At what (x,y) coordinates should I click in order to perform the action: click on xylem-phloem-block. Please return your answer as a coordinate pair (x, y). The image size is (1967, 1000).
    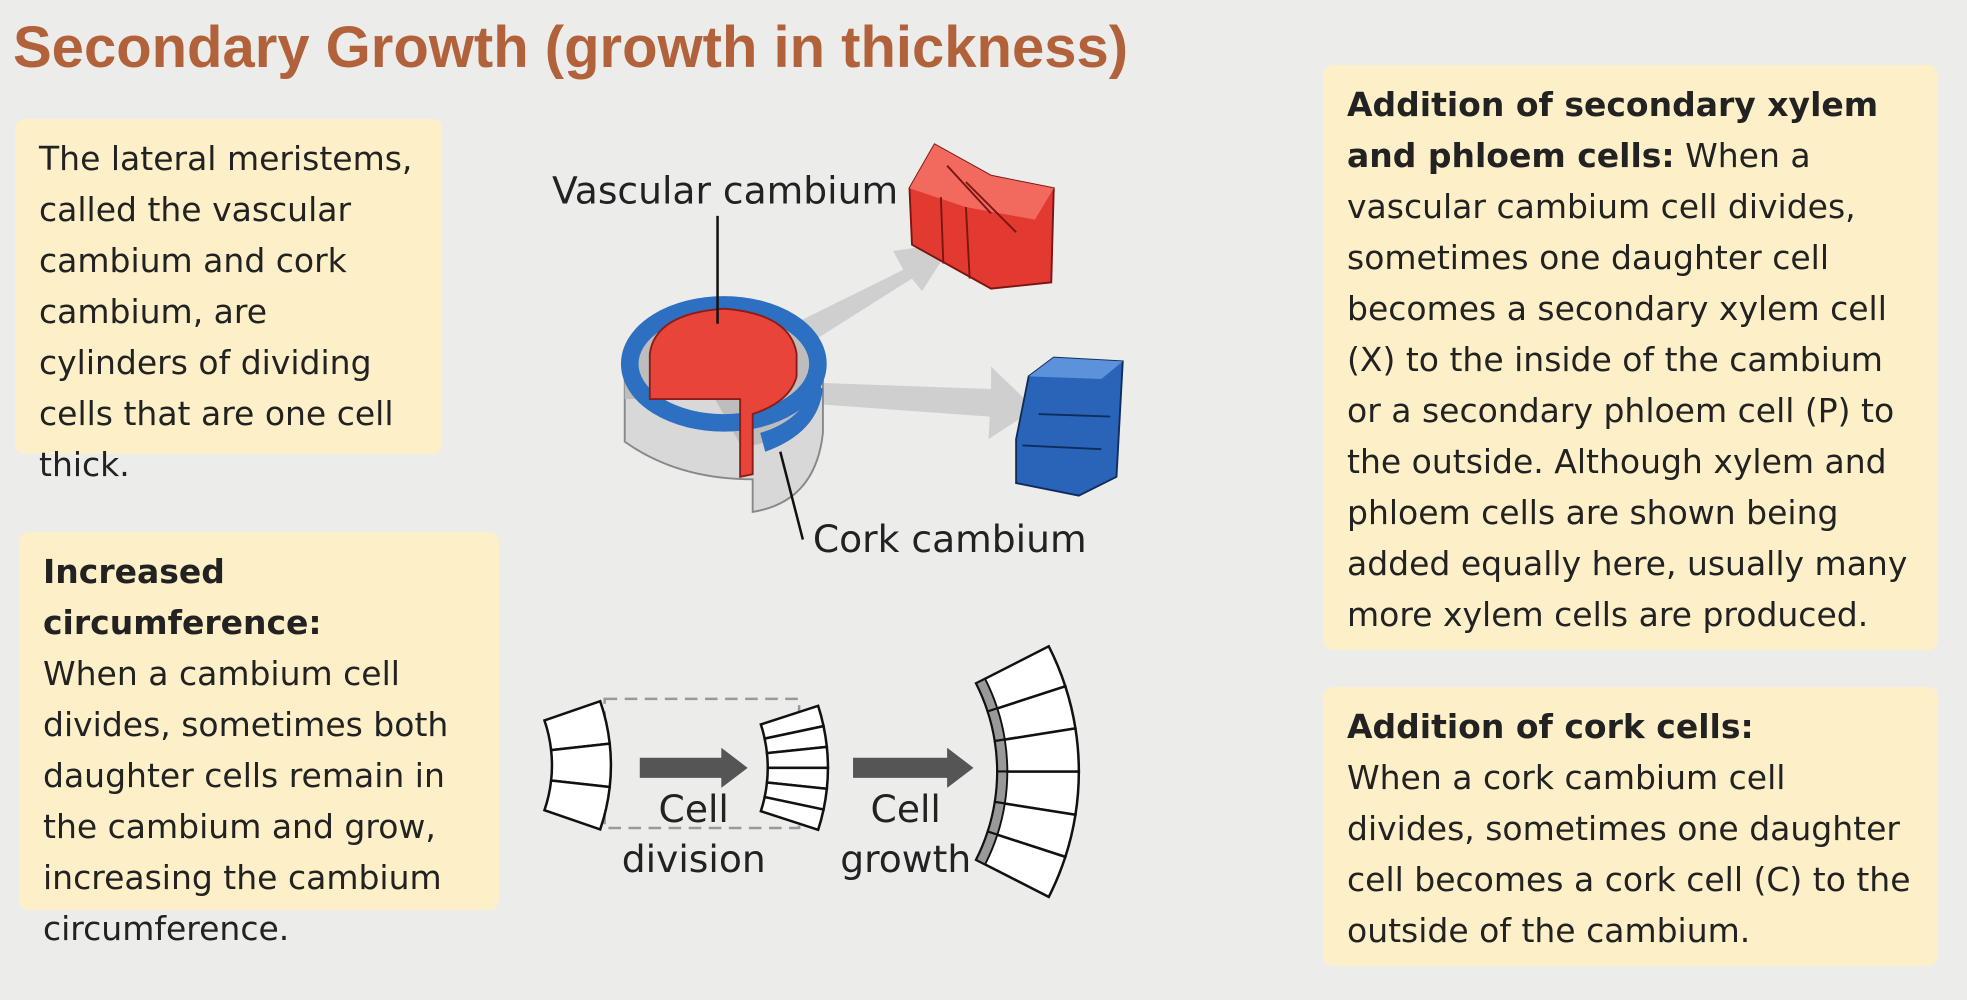
    Looking at the image, I should click on (981, 216).